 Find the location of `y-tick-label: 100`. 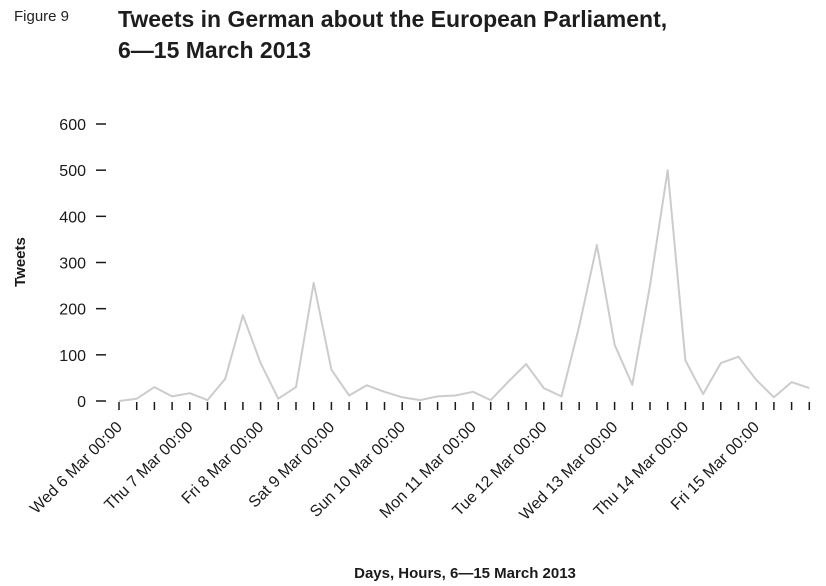

y-tick-label: 100 is located at coordinates (72, 356).